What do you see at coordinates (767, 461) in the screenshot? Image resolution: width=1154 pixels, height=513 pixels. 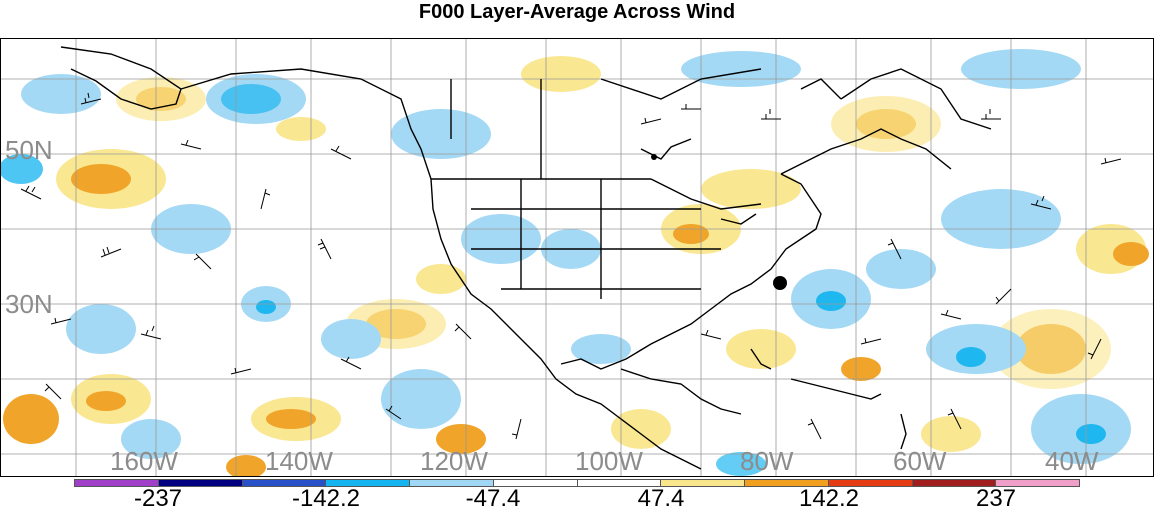 I see `lon-label-80w: 80W` at bounding box center [767, 461].